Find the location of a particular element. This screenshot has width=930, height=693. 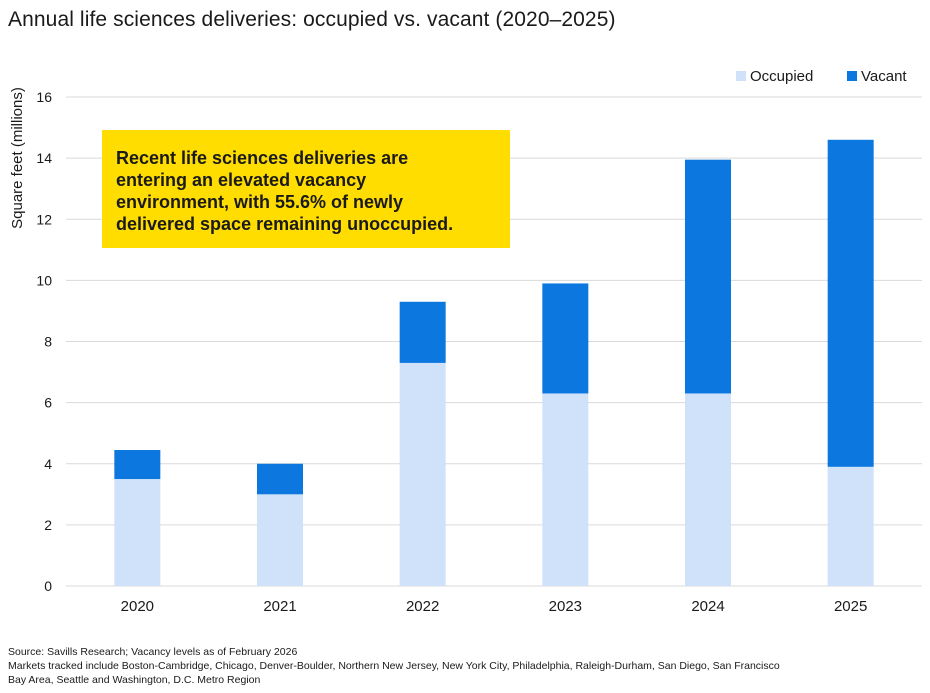

legend-label-vacant: Vacant is located at coordinates (884, 76).